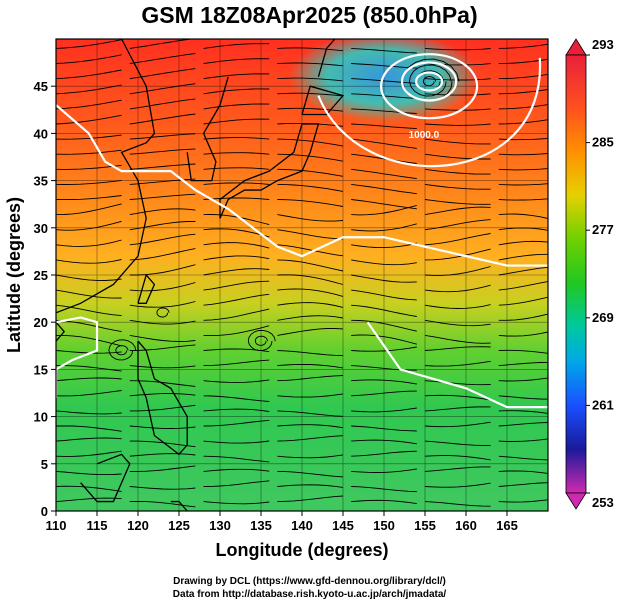  I want to click on x-tick-label: 165, so click(507, 525).